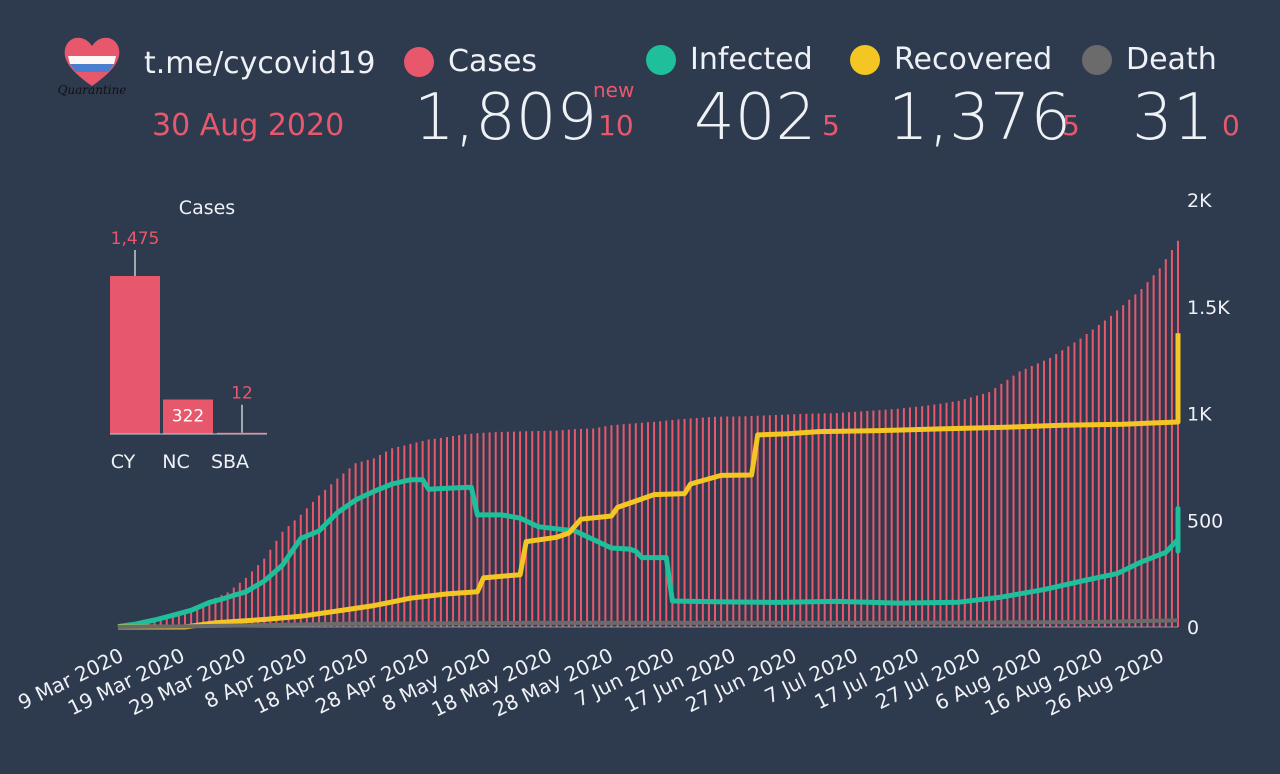 The image size is (1280, 774). I want to click on y-tick-label: 1K, so click(1199, 415).